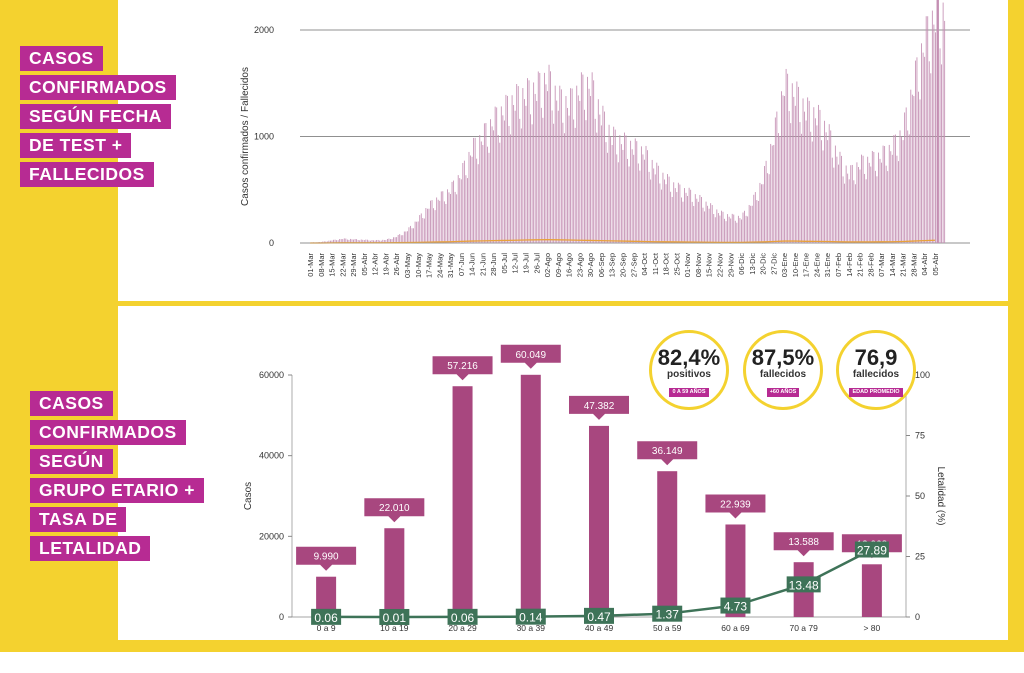 This screenshot has height=673, width=1024. I want to click on label-line: SEGÚN, so click(71, 461).